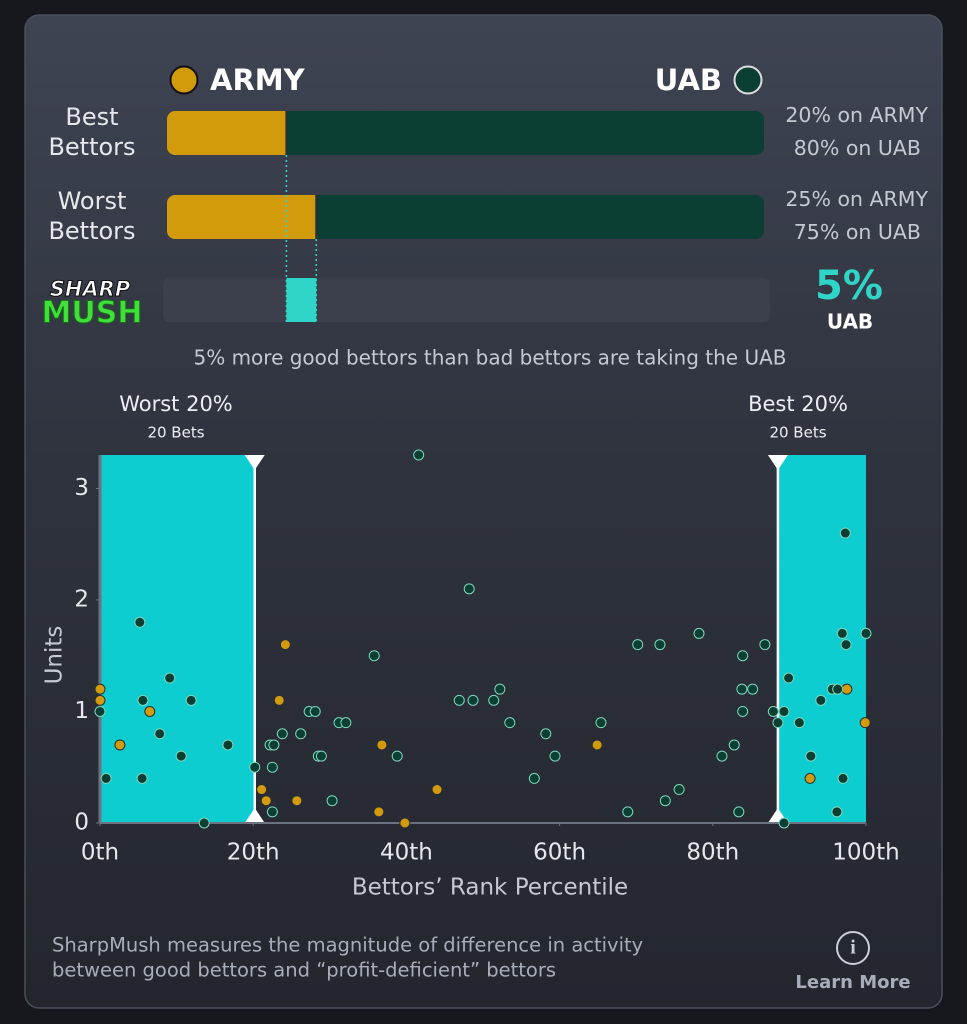 The height and width of the screenshot is (1024, 967). I want to click on info-icon, so click(853, 948).